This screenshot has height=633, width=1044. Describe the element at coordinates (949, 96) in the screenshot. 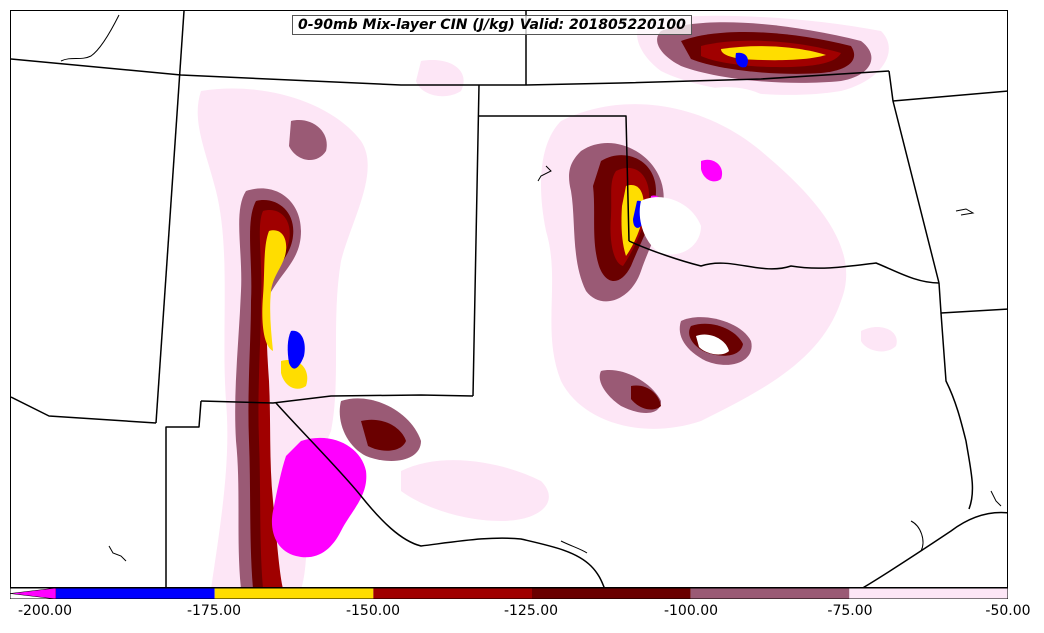

I see `border-line-missouri` at that location.